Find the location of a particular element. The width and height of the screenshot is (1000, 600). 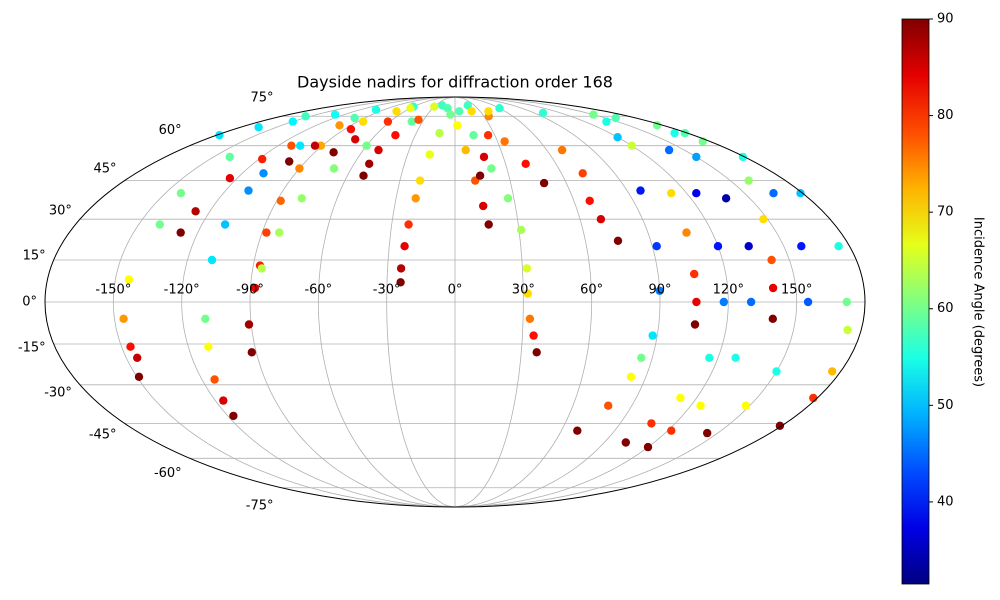

colorbar is located at coordinates (915, 301).